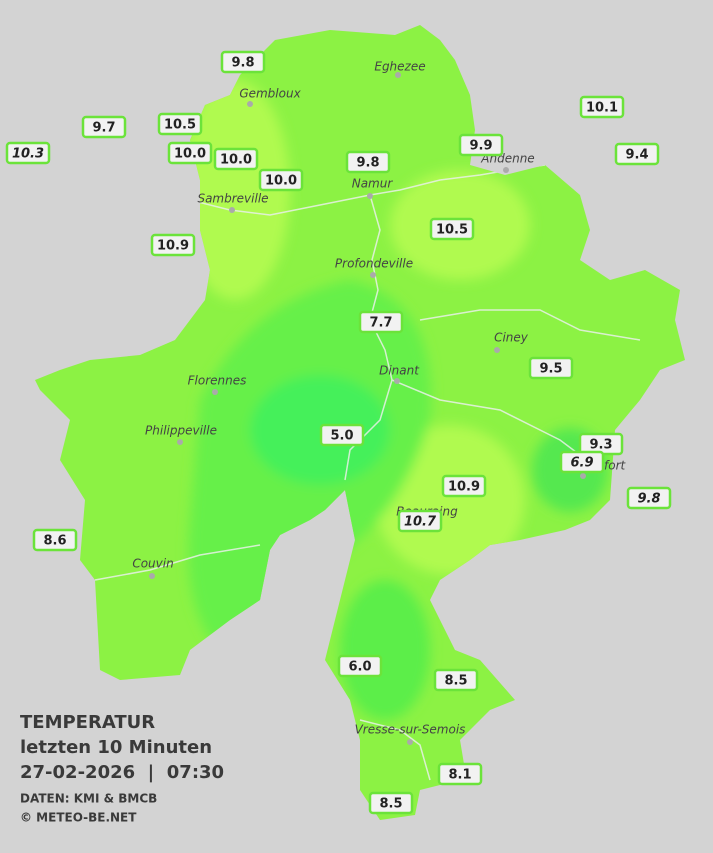 The width and height of the screenshot is (713, 853). Describe the element at coordinates (399, 67) in the screenshot. I see `city-label: Eghezee` at that location.